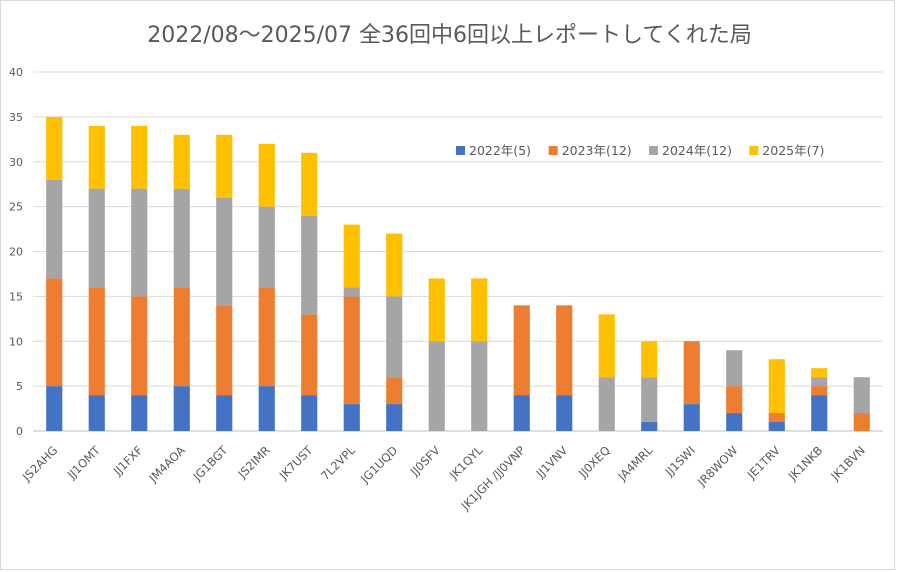 This screenshot has height=572, width=897. What do you see at coordinates (16, 341) in the screenshot?
I see `y-tick-label: 10` at bounding box center [16, 341].